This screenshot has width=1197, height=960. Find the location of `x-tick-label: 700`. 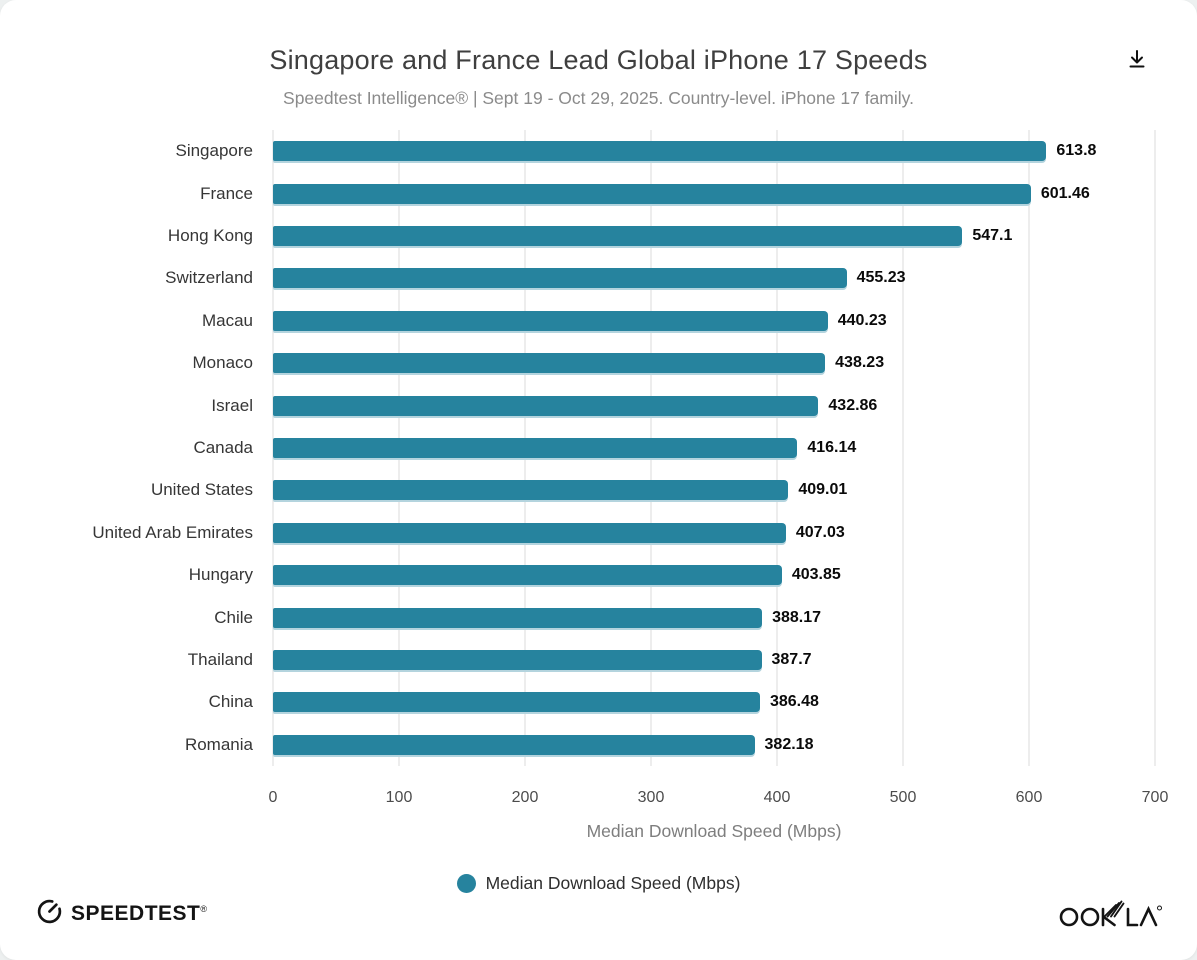

x-tick-label: 700 is located at coordinates (1155, 797).